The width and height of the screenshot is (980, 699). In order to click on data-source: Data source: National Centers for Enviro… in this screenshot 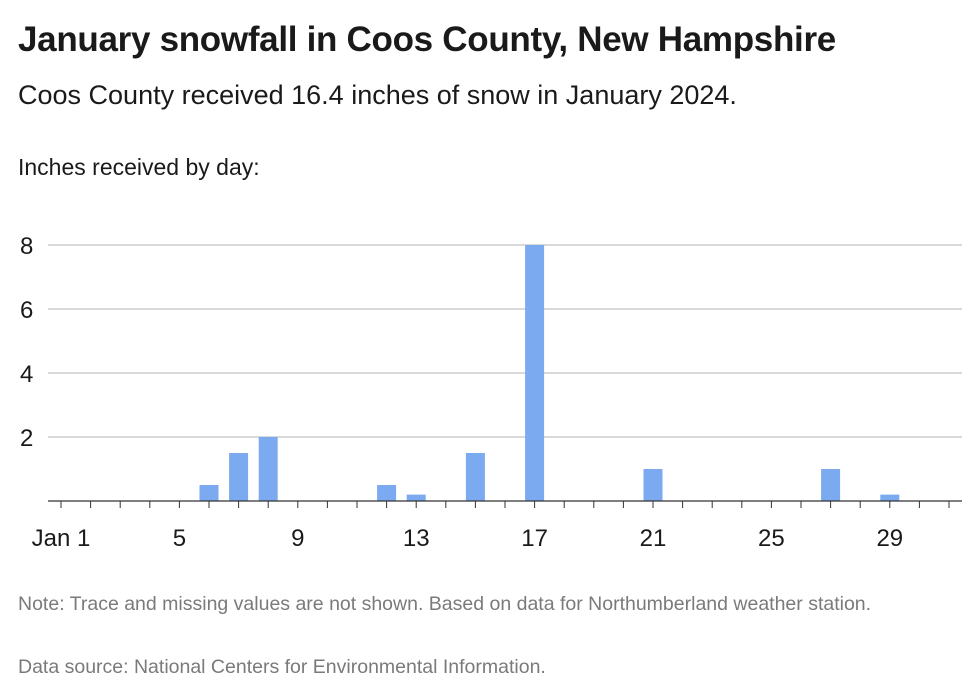, I will do `click(282, 667)`.